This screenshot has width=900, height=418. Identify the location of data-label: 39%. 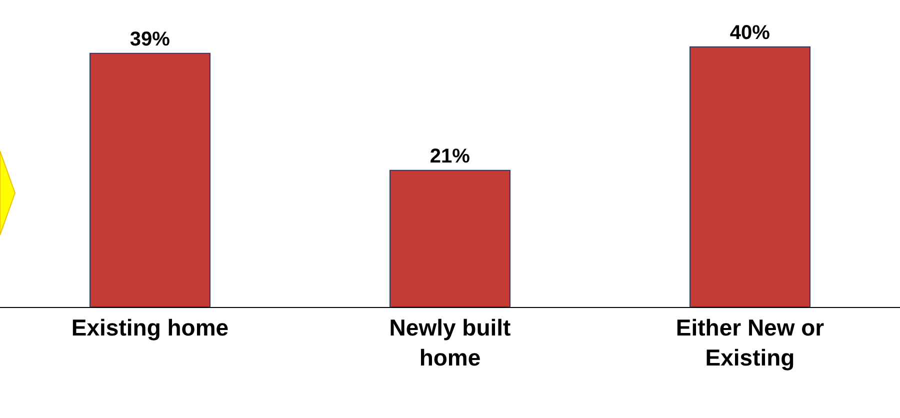
(150, 39).